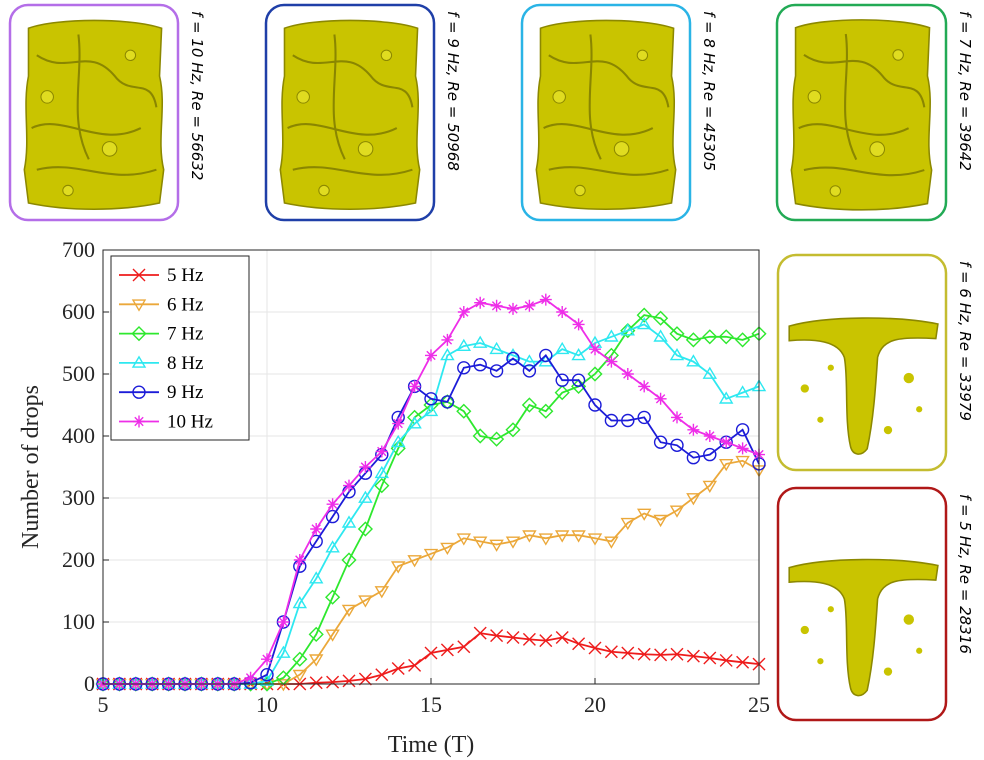 The height and width of the screenshot is (760, 984). What do you see at coordinates (78, 249) in the screenshot?
I see `y-tick-label: 700` at bounding box center [78, 249].